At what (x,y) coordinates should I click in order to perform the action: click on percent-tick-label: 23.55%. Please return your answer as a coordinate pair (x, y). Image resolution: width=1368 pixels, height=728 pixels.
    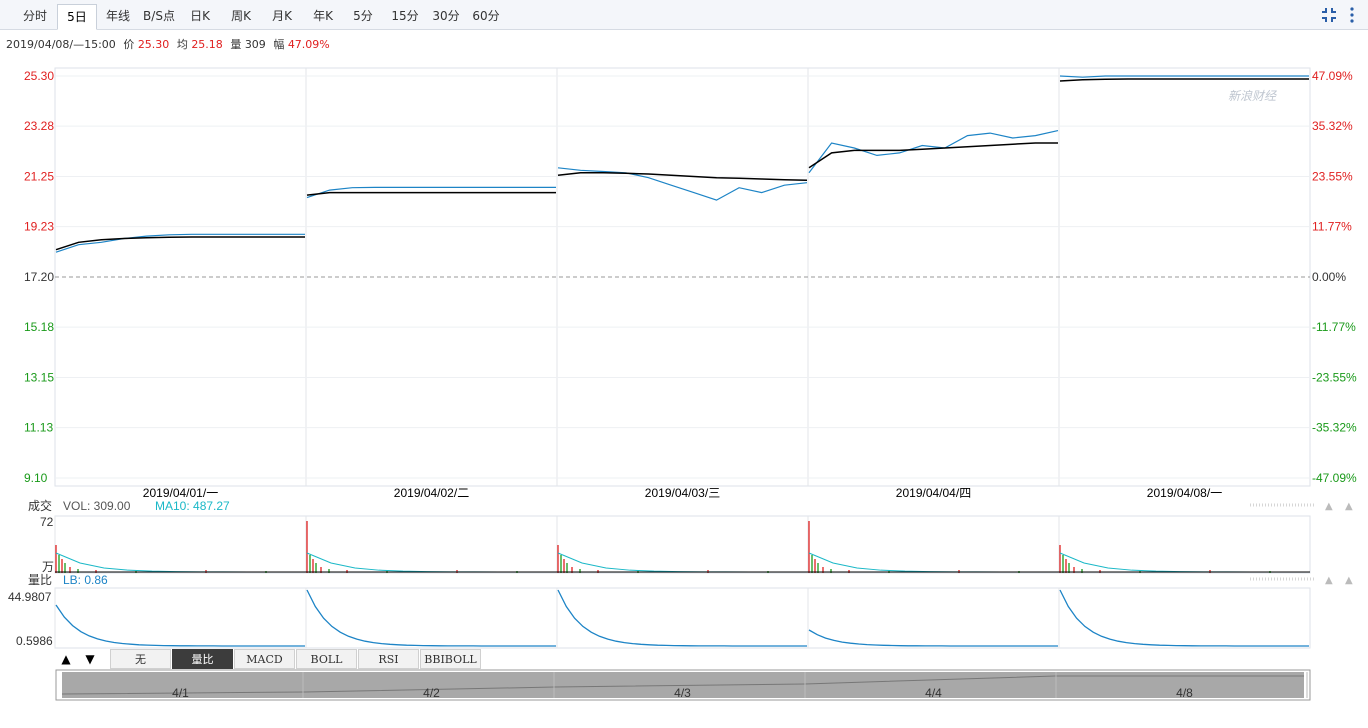
    Looking at the image, I should click on (1332, 177).